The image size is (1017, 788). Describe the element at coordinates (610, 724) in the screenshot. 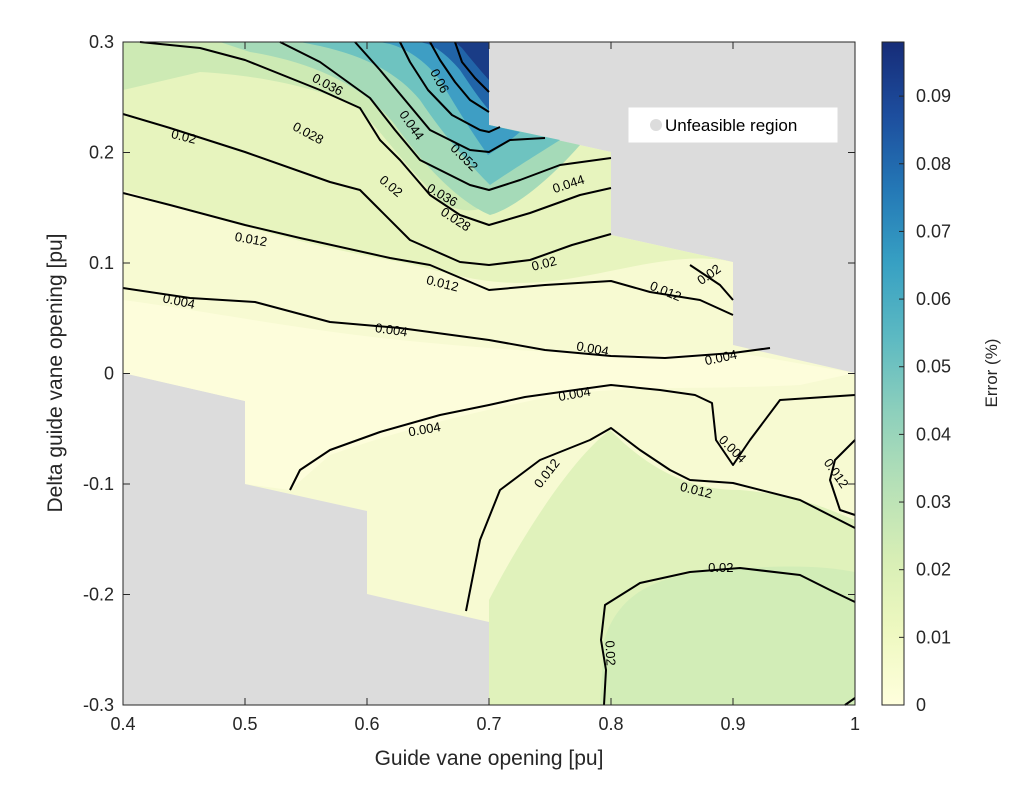

I see `x-tick-label: 0.8` at that location.